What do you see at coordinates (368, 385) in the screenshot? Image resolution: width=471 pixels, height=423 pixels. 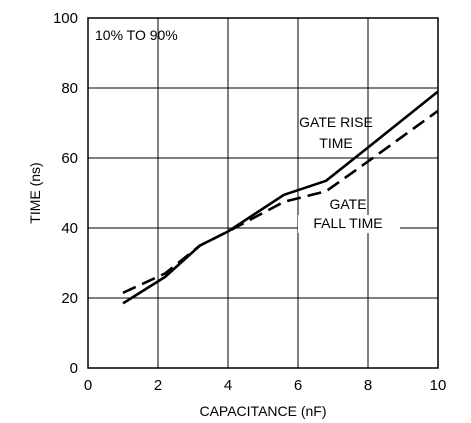 I see `x-tick-label: 8` at bounding box center [368, 385].